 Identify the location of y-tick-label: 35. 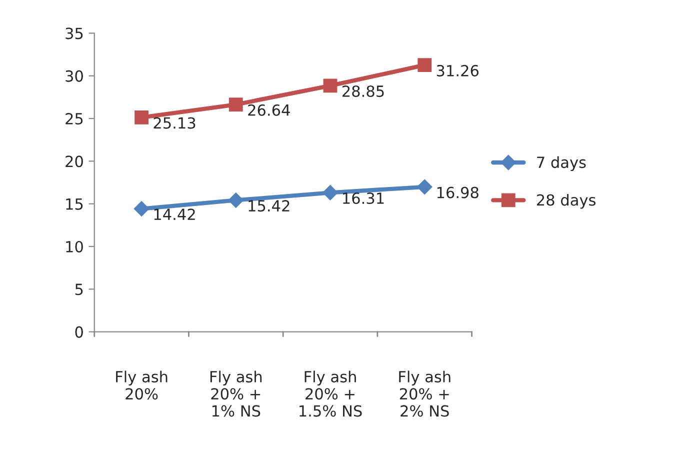
(74, 34).